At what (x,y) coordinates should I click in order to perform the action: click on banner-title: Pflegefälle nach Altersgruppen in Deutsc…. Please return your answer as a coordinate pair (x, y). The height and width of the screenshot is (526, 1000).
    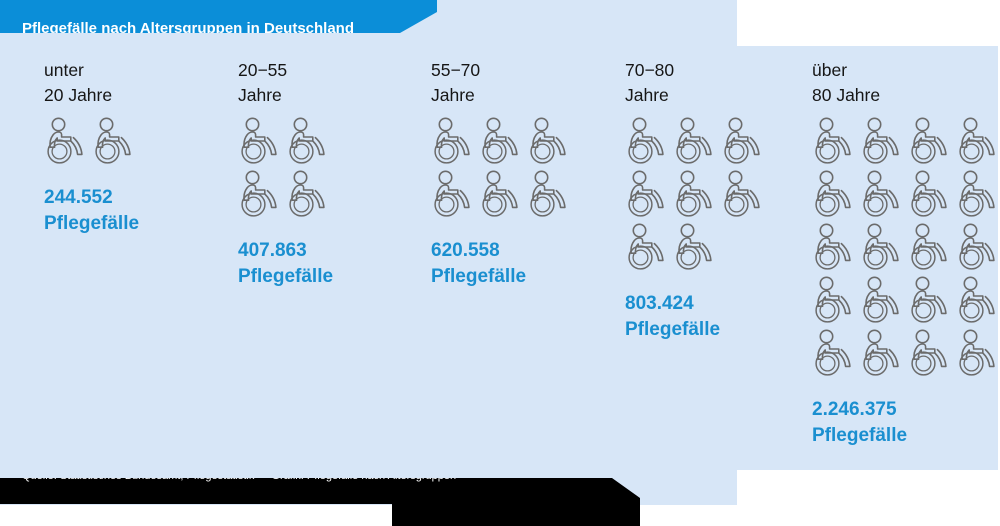
    Looking at the image, I should click on (188, 26).